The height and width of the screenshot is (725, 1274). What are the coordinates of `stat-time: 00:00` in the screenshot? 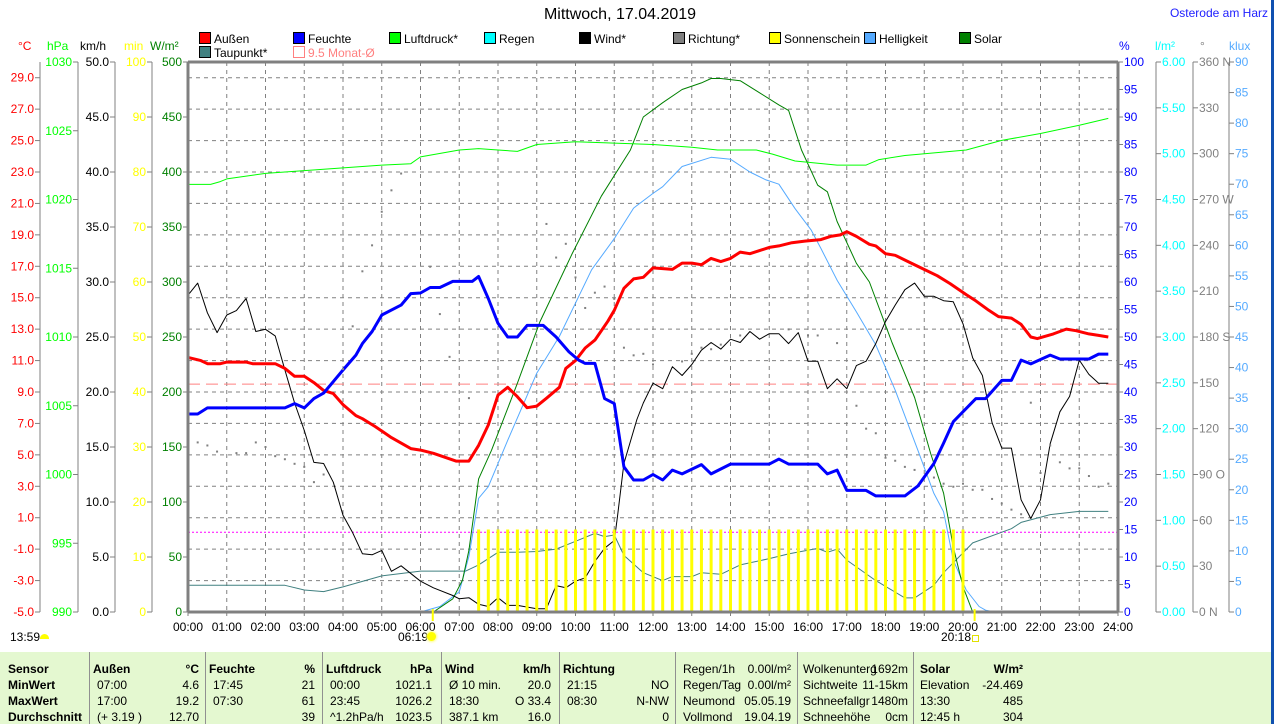 It's located at (345, 685).